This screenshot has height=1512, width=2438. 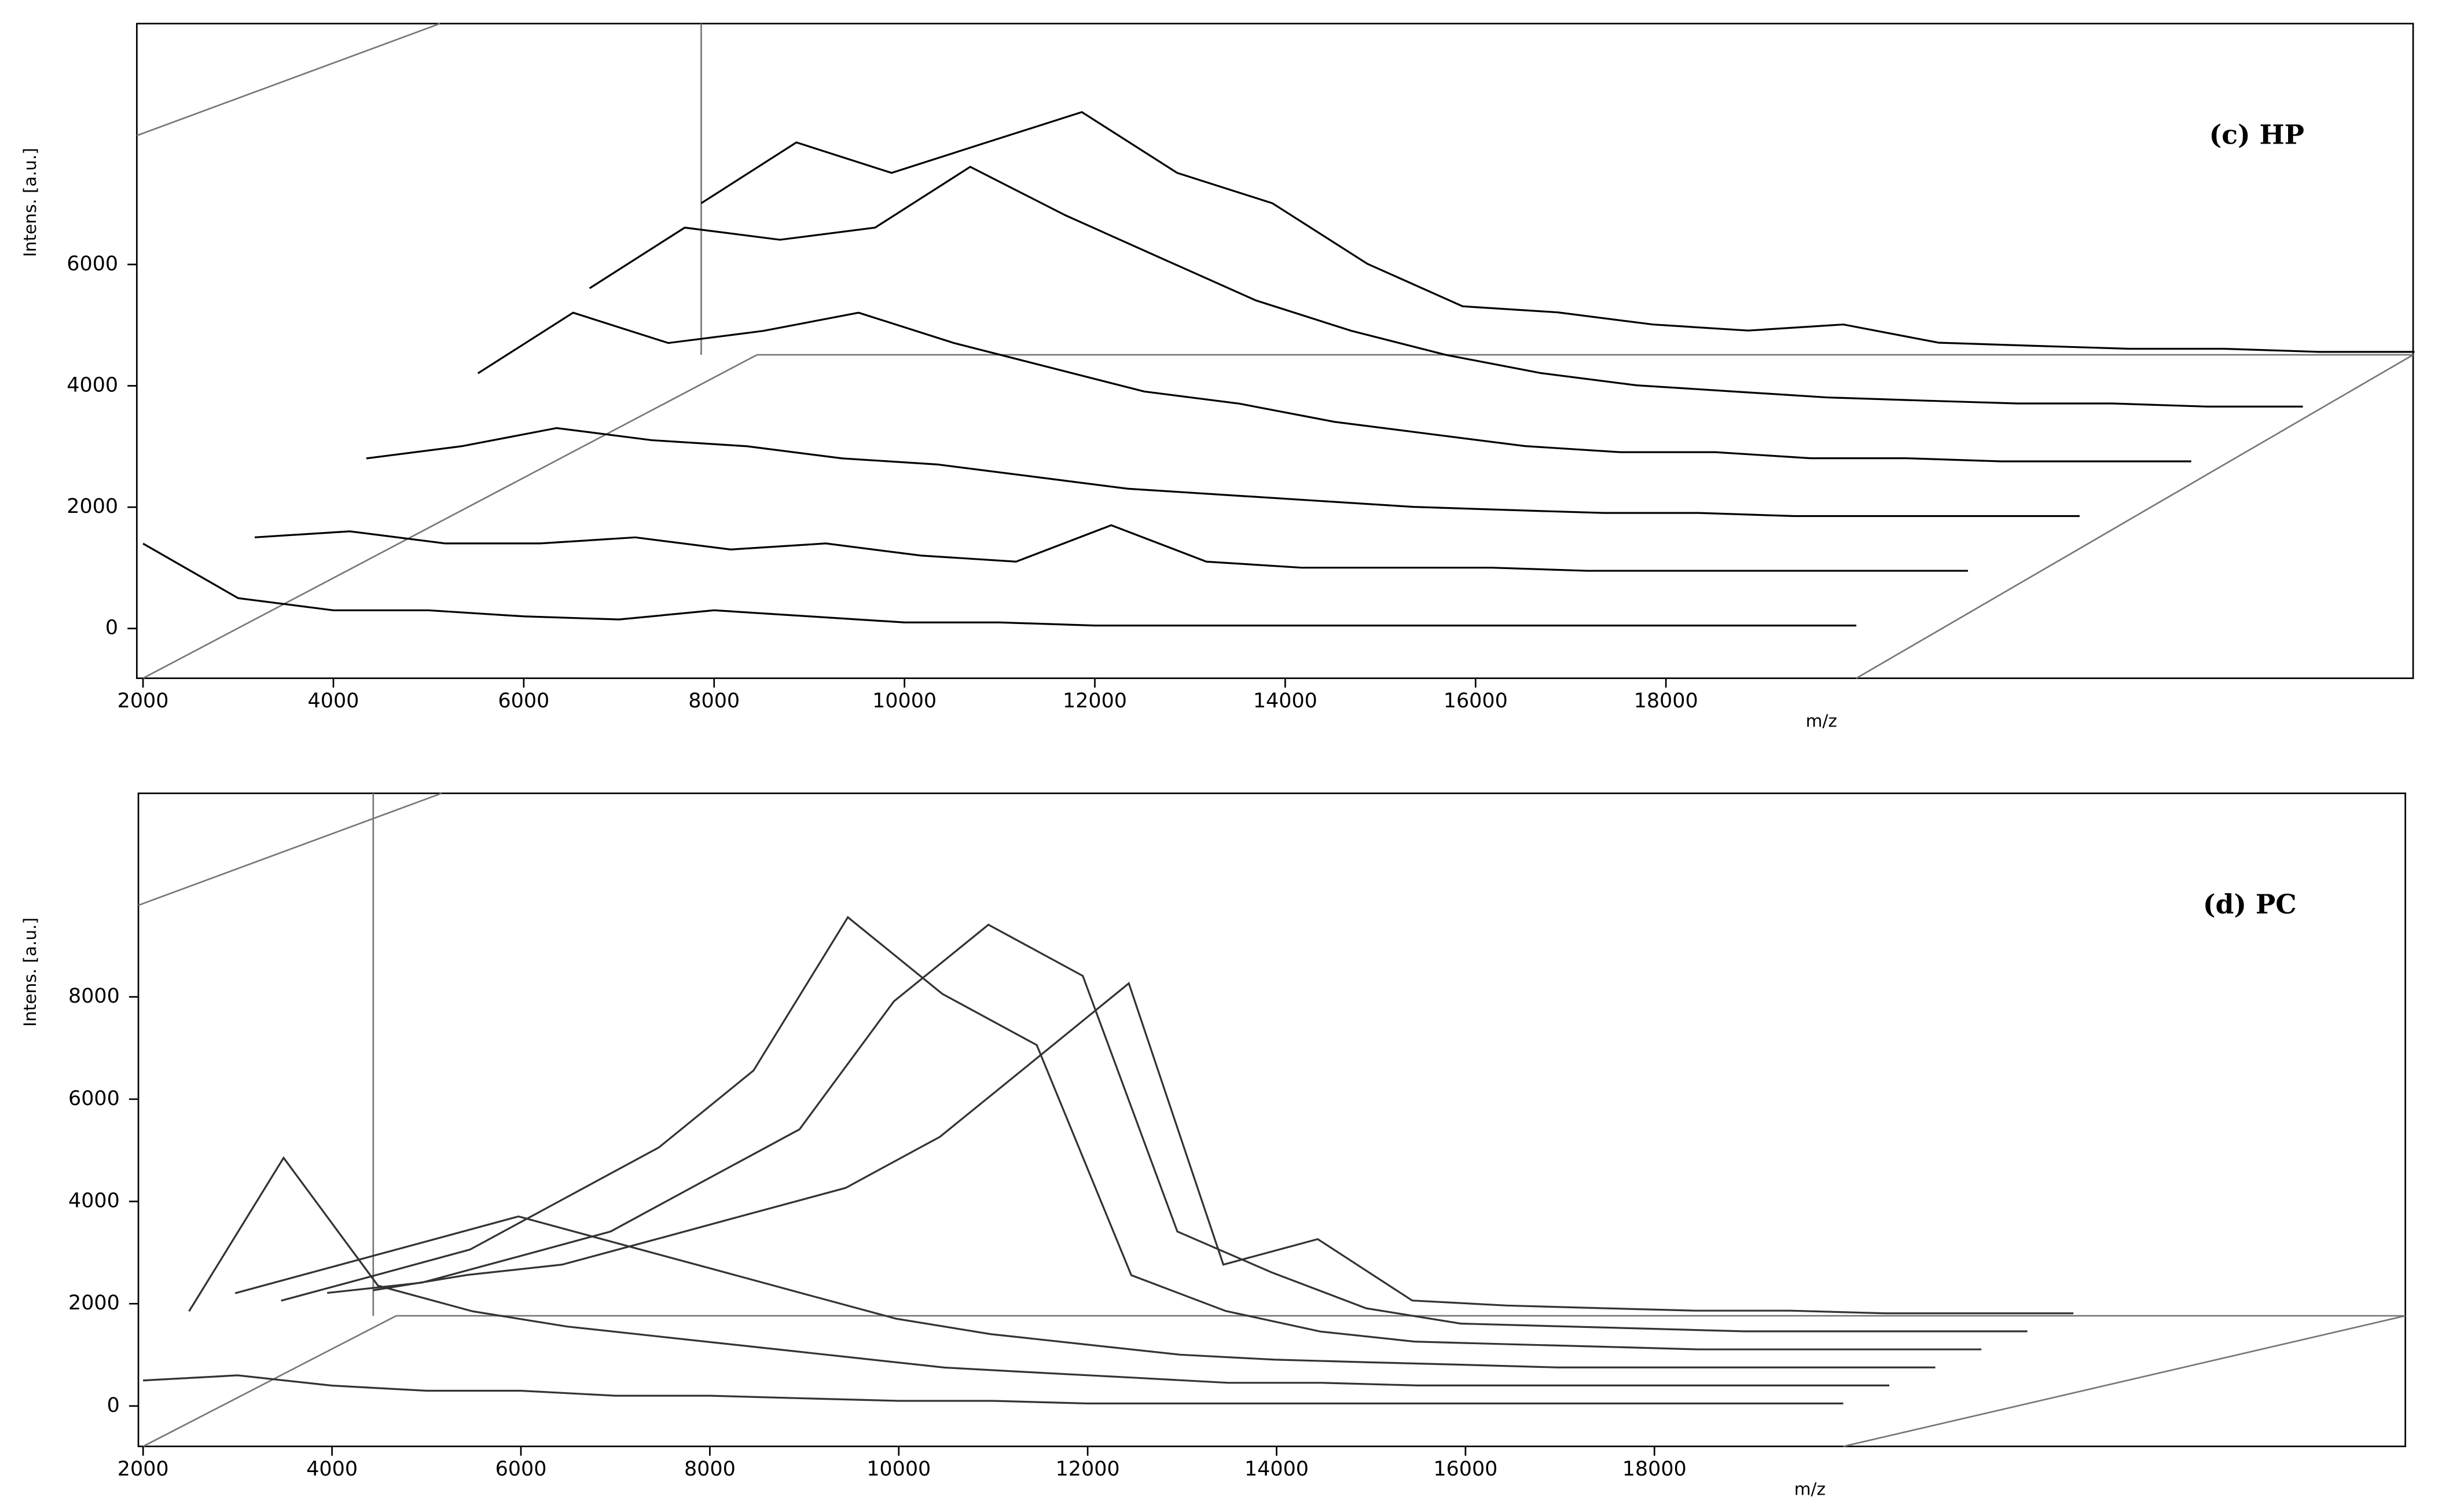 What do you see at coordinates (2256, 134) in the screenshot?
I see `annotation: (c) HP` at bounding box center [2256, 134].